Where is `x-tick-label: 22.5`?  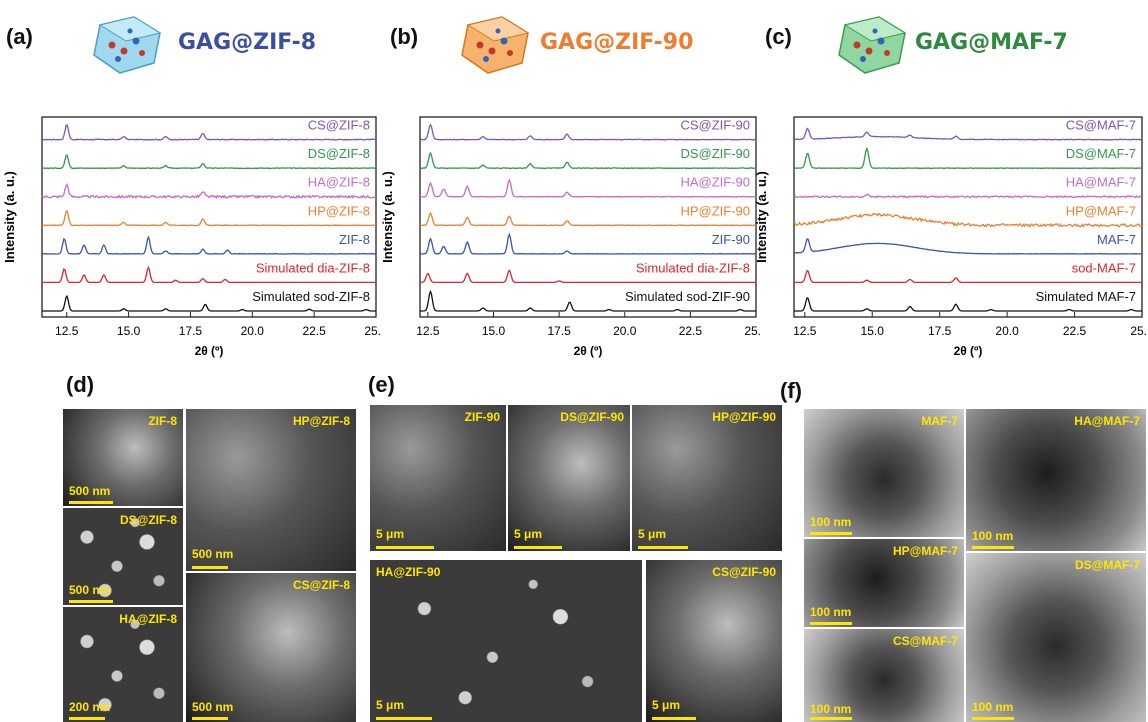 x-tick-label: 22.5 is located at coordinates (691, 331).